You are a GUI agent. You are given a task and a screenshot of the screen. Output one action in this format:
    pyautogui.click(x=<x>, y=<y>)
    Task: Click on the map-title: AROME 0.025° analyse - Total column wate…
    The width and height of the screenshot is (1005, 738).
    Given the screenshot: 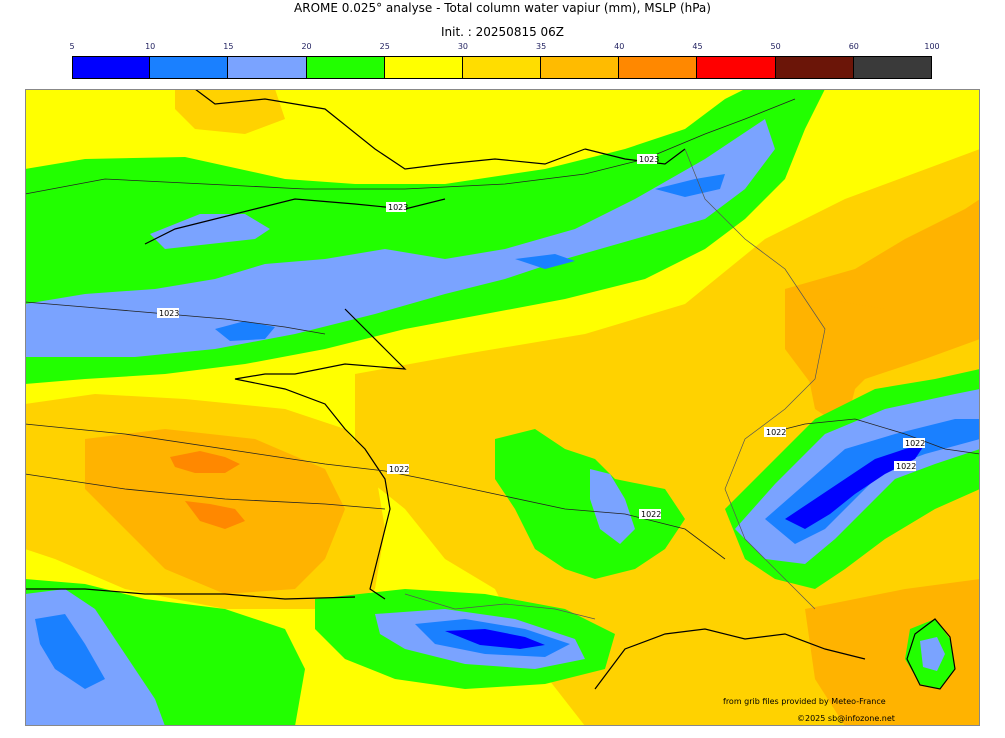 What is the action you would take?
    pyautogui.click(x=502, y=8)
    